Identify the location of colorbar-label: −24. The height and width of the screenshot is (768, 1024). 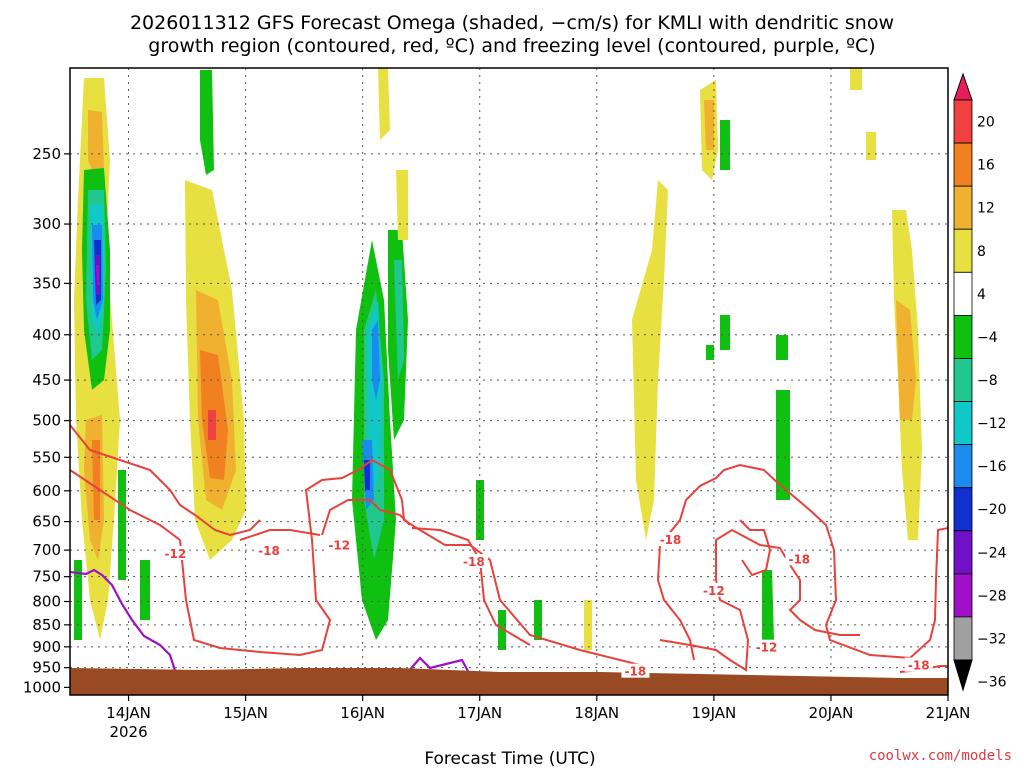
(992, 553).